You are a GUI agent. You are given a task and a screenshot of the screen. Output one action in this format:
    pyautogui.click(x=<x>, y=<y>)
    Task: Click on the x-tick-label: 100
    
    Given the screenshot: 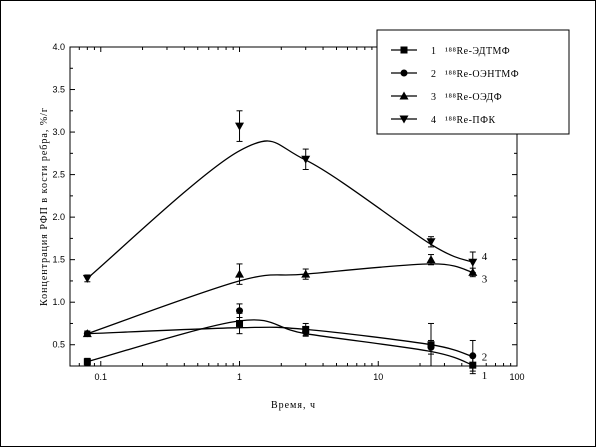 What is the action you would take?
    pyautogui.click(x=516, y=377)
    